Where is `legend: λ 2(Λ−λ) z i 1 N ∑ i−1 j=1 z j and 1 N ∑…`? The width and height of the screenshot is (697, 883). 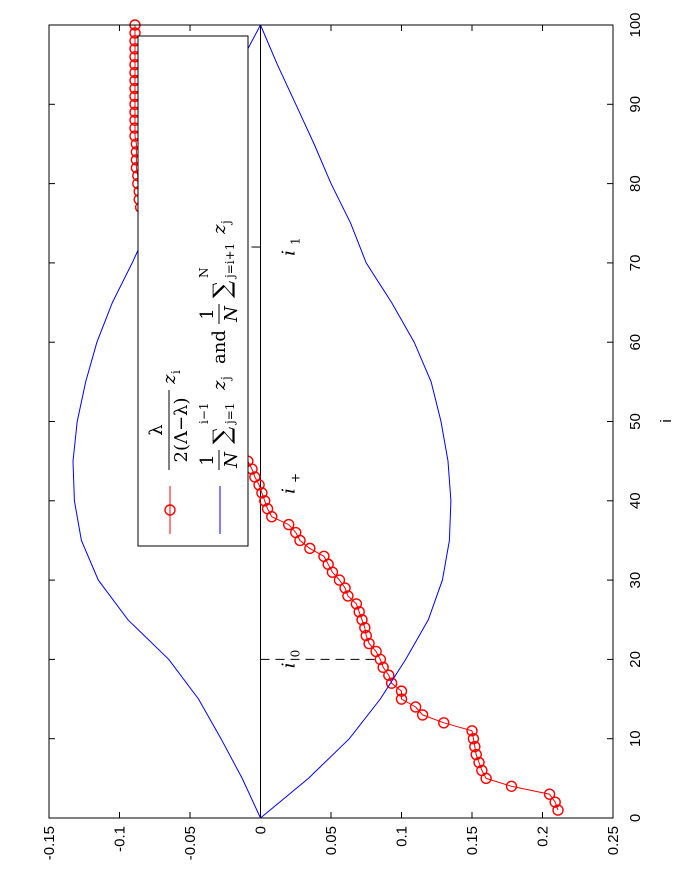
legend: λ 2(Λ−λ) z i 1 N ∑ i−1 j=1 z j and 1 N ∑… is located at coordinates (193, 291).